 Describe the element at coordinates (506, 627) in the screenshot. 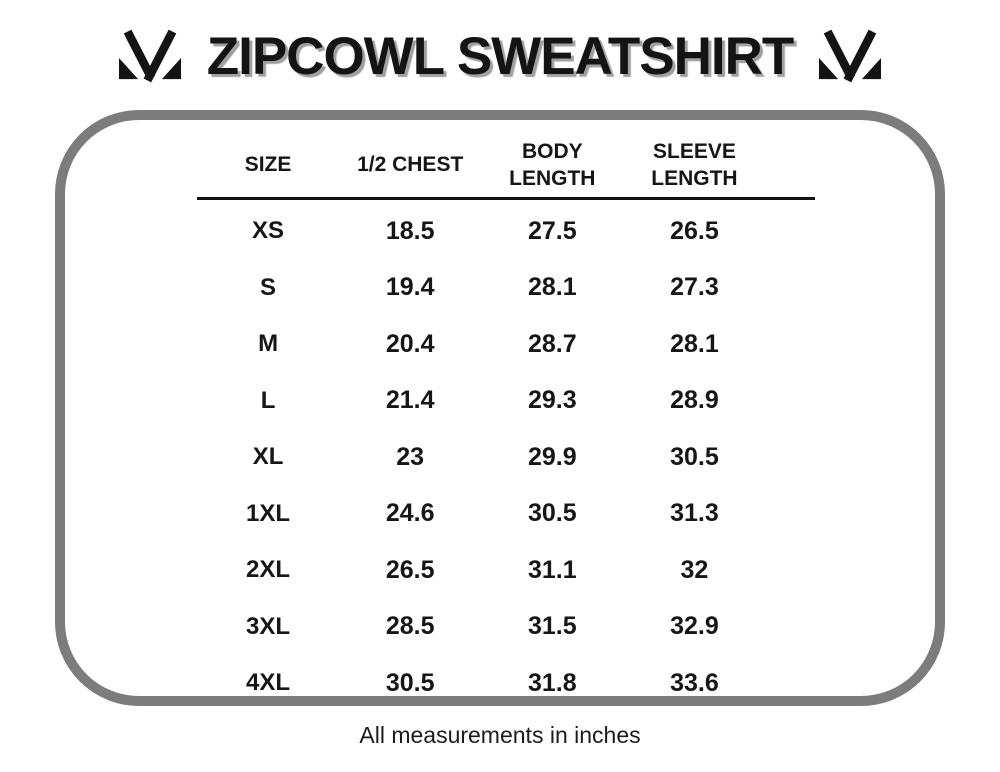

I see `table-row-3xl: 3XL 28.5 31.5 32.9` at that location.